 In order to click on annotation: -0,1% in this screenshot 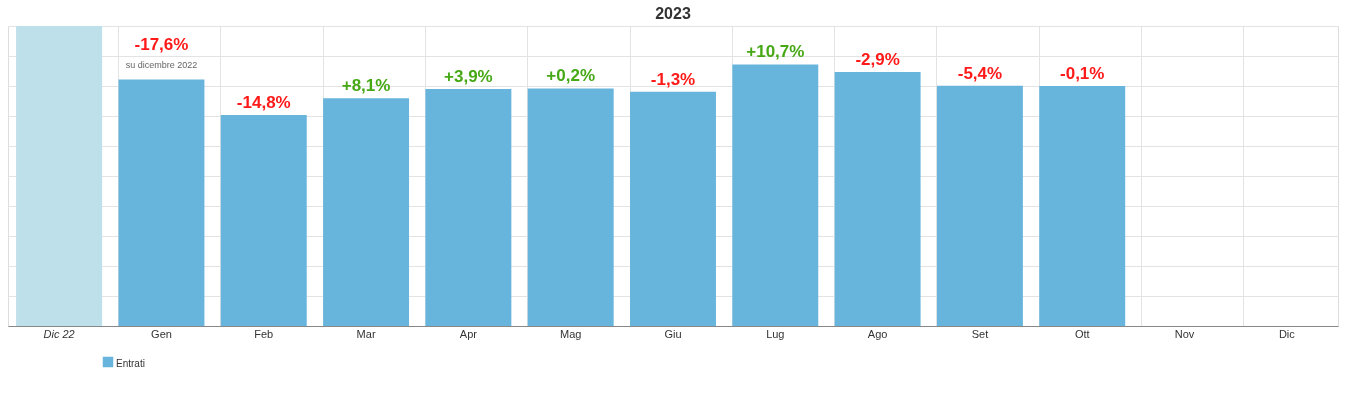, I will do `click(1082, 73)`.